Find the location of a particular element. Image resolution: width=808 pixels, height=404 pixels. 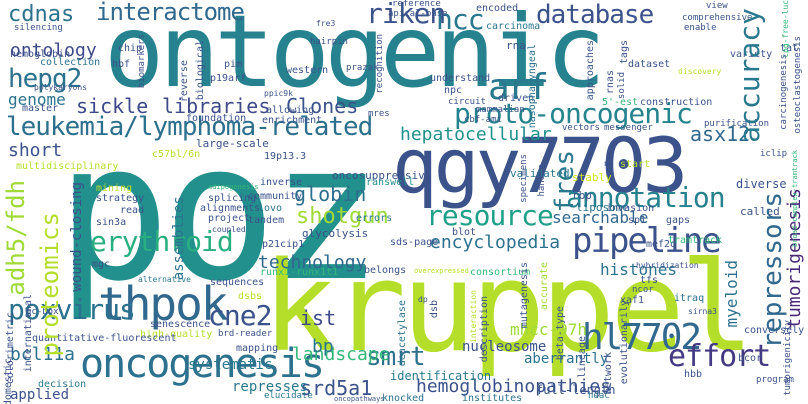

word-construction: construction is located at coordinates (676, 102).